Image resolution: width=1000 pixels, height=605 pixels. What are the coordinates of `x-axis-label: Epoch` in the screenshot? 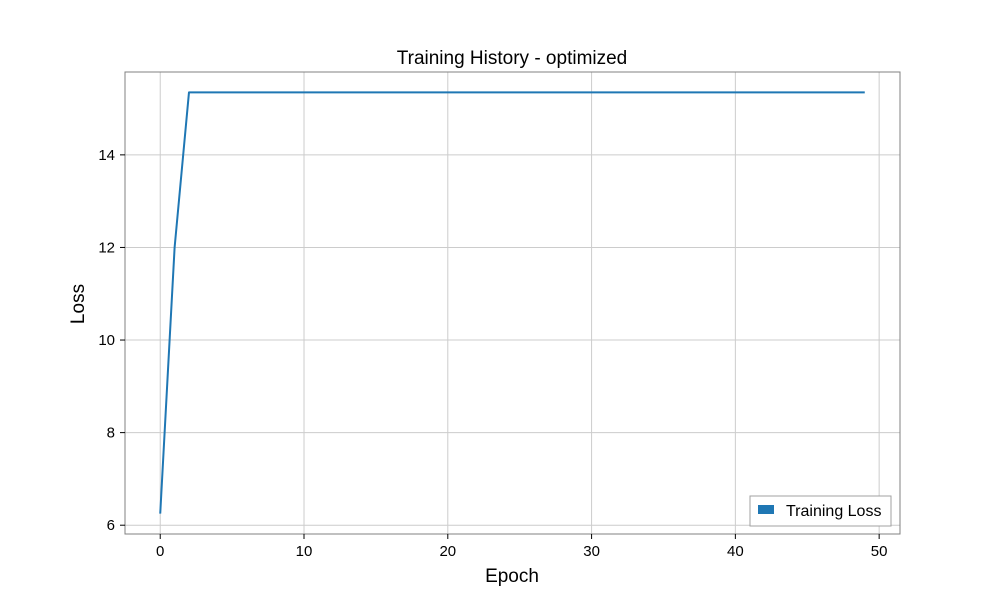 It's located at (512, 576).